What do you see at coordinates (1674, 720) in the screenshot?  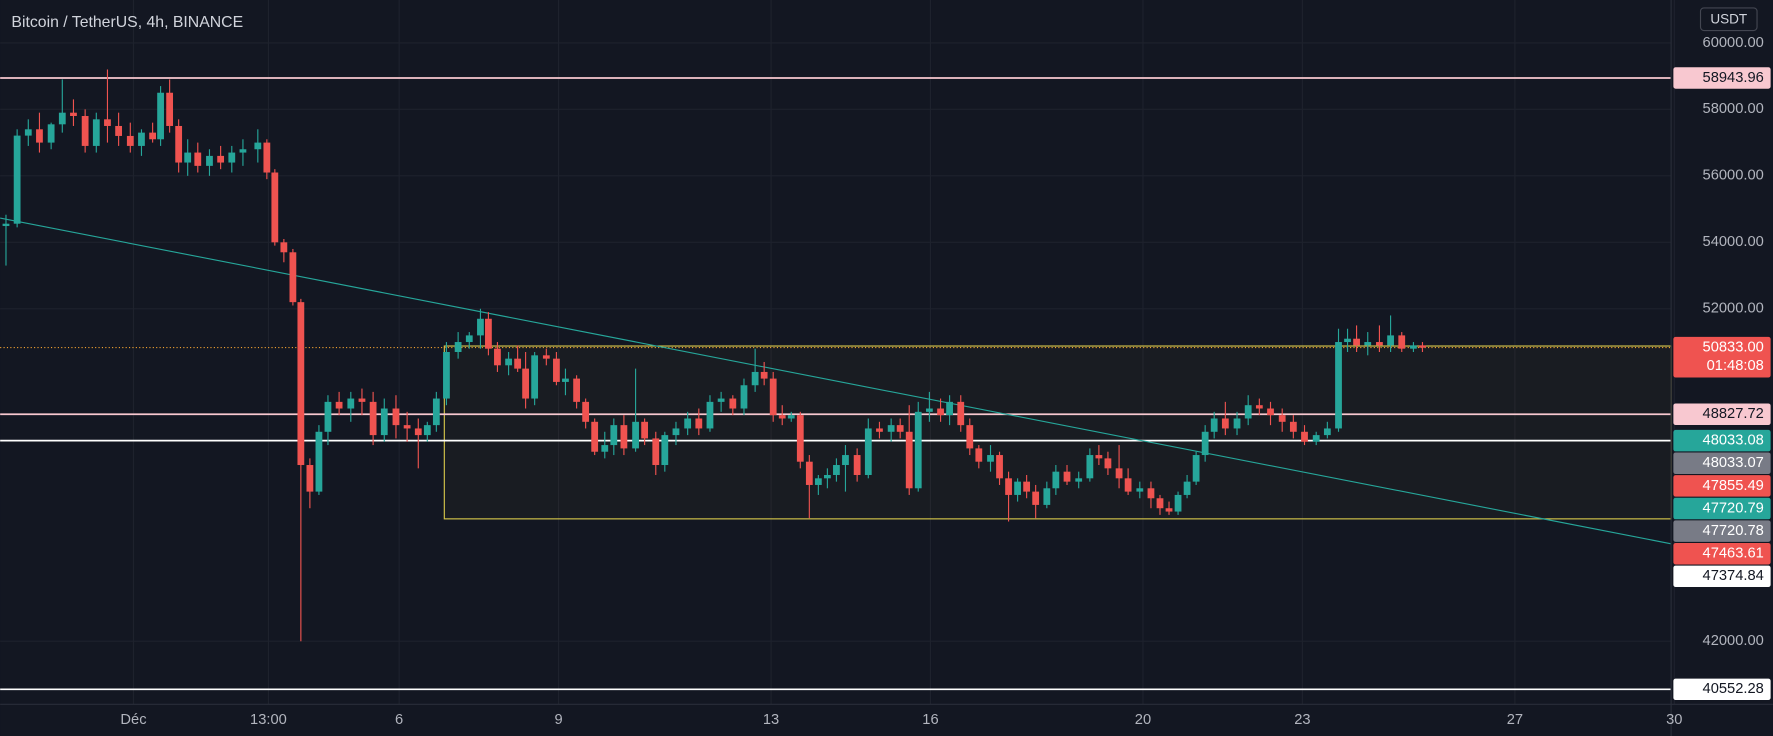 I see `x-tick-label: 30` at bounding box center [1674, 720].